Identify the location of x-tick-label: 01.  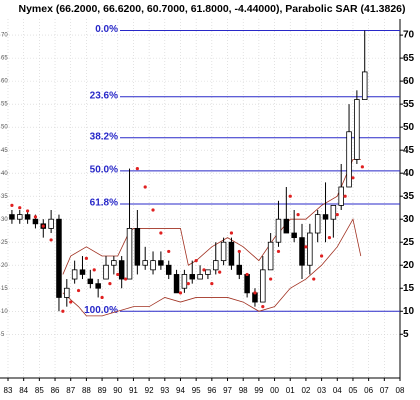
(290, 390).